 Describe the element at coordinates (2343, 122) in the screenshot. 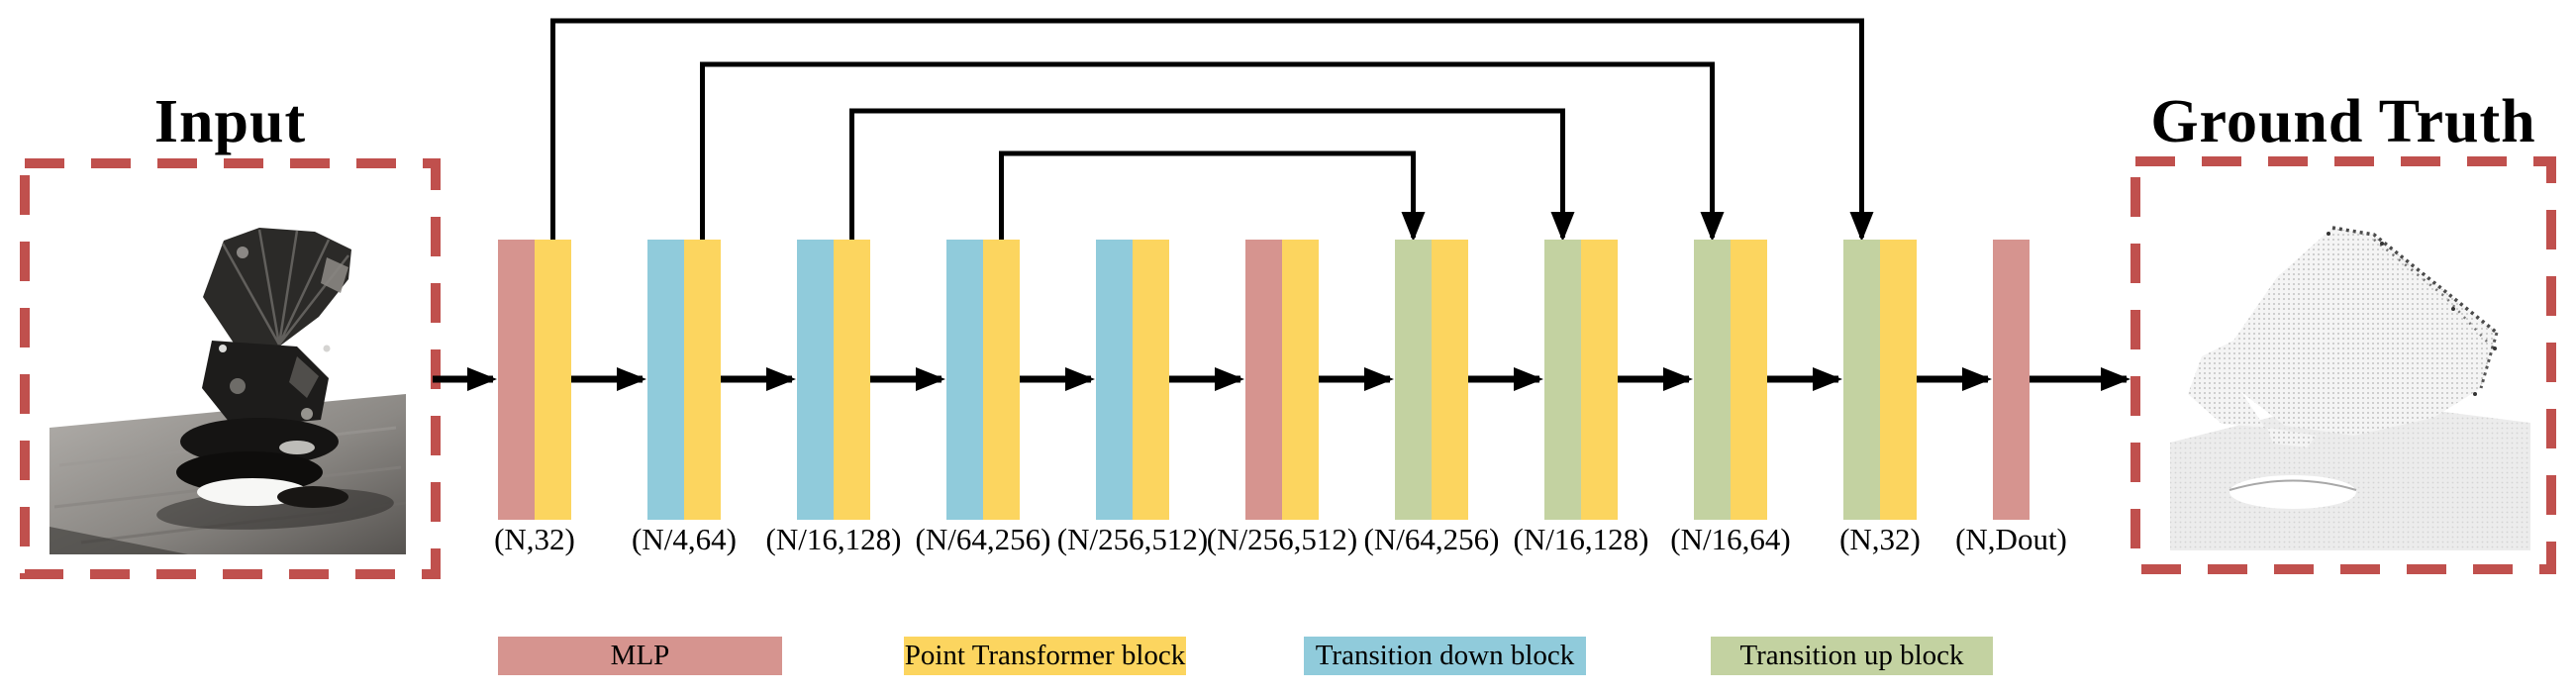

I see `ground-truth-title: Ground Truth` at that location.